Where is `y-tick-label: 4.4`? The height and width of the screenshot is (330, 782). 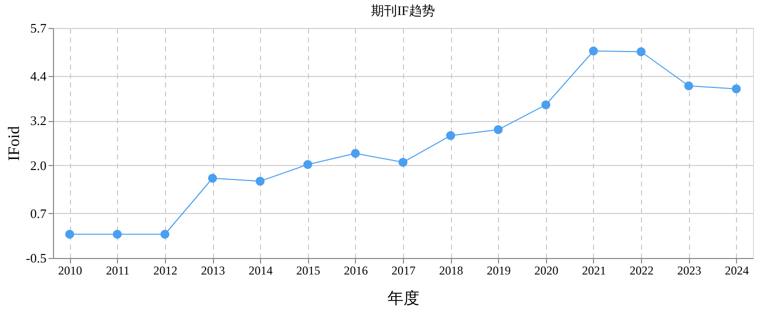
y-tick-label: 4.4 is located at coordinates (38, 76).